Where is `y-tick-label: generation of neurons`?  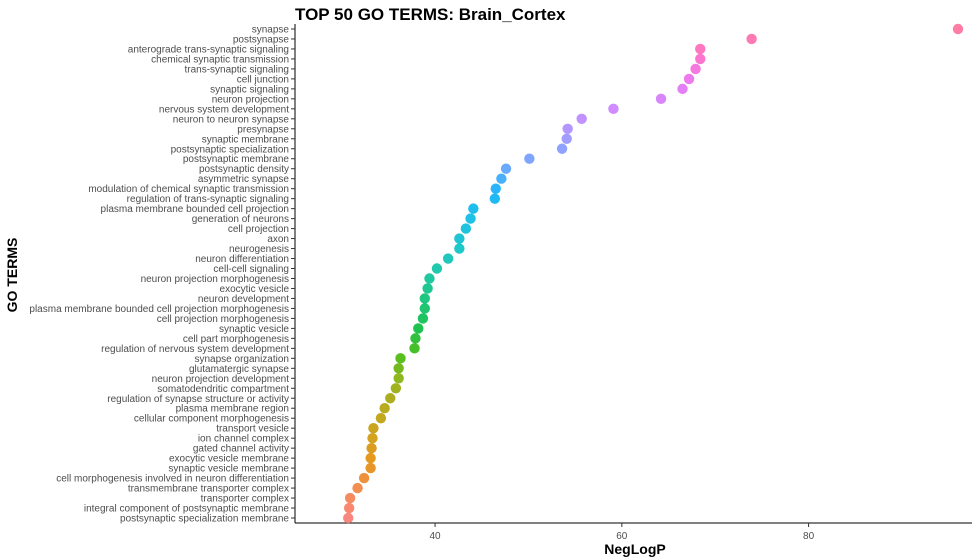
y-tick-label: generation of neurons is located at coordinates (240, 219).